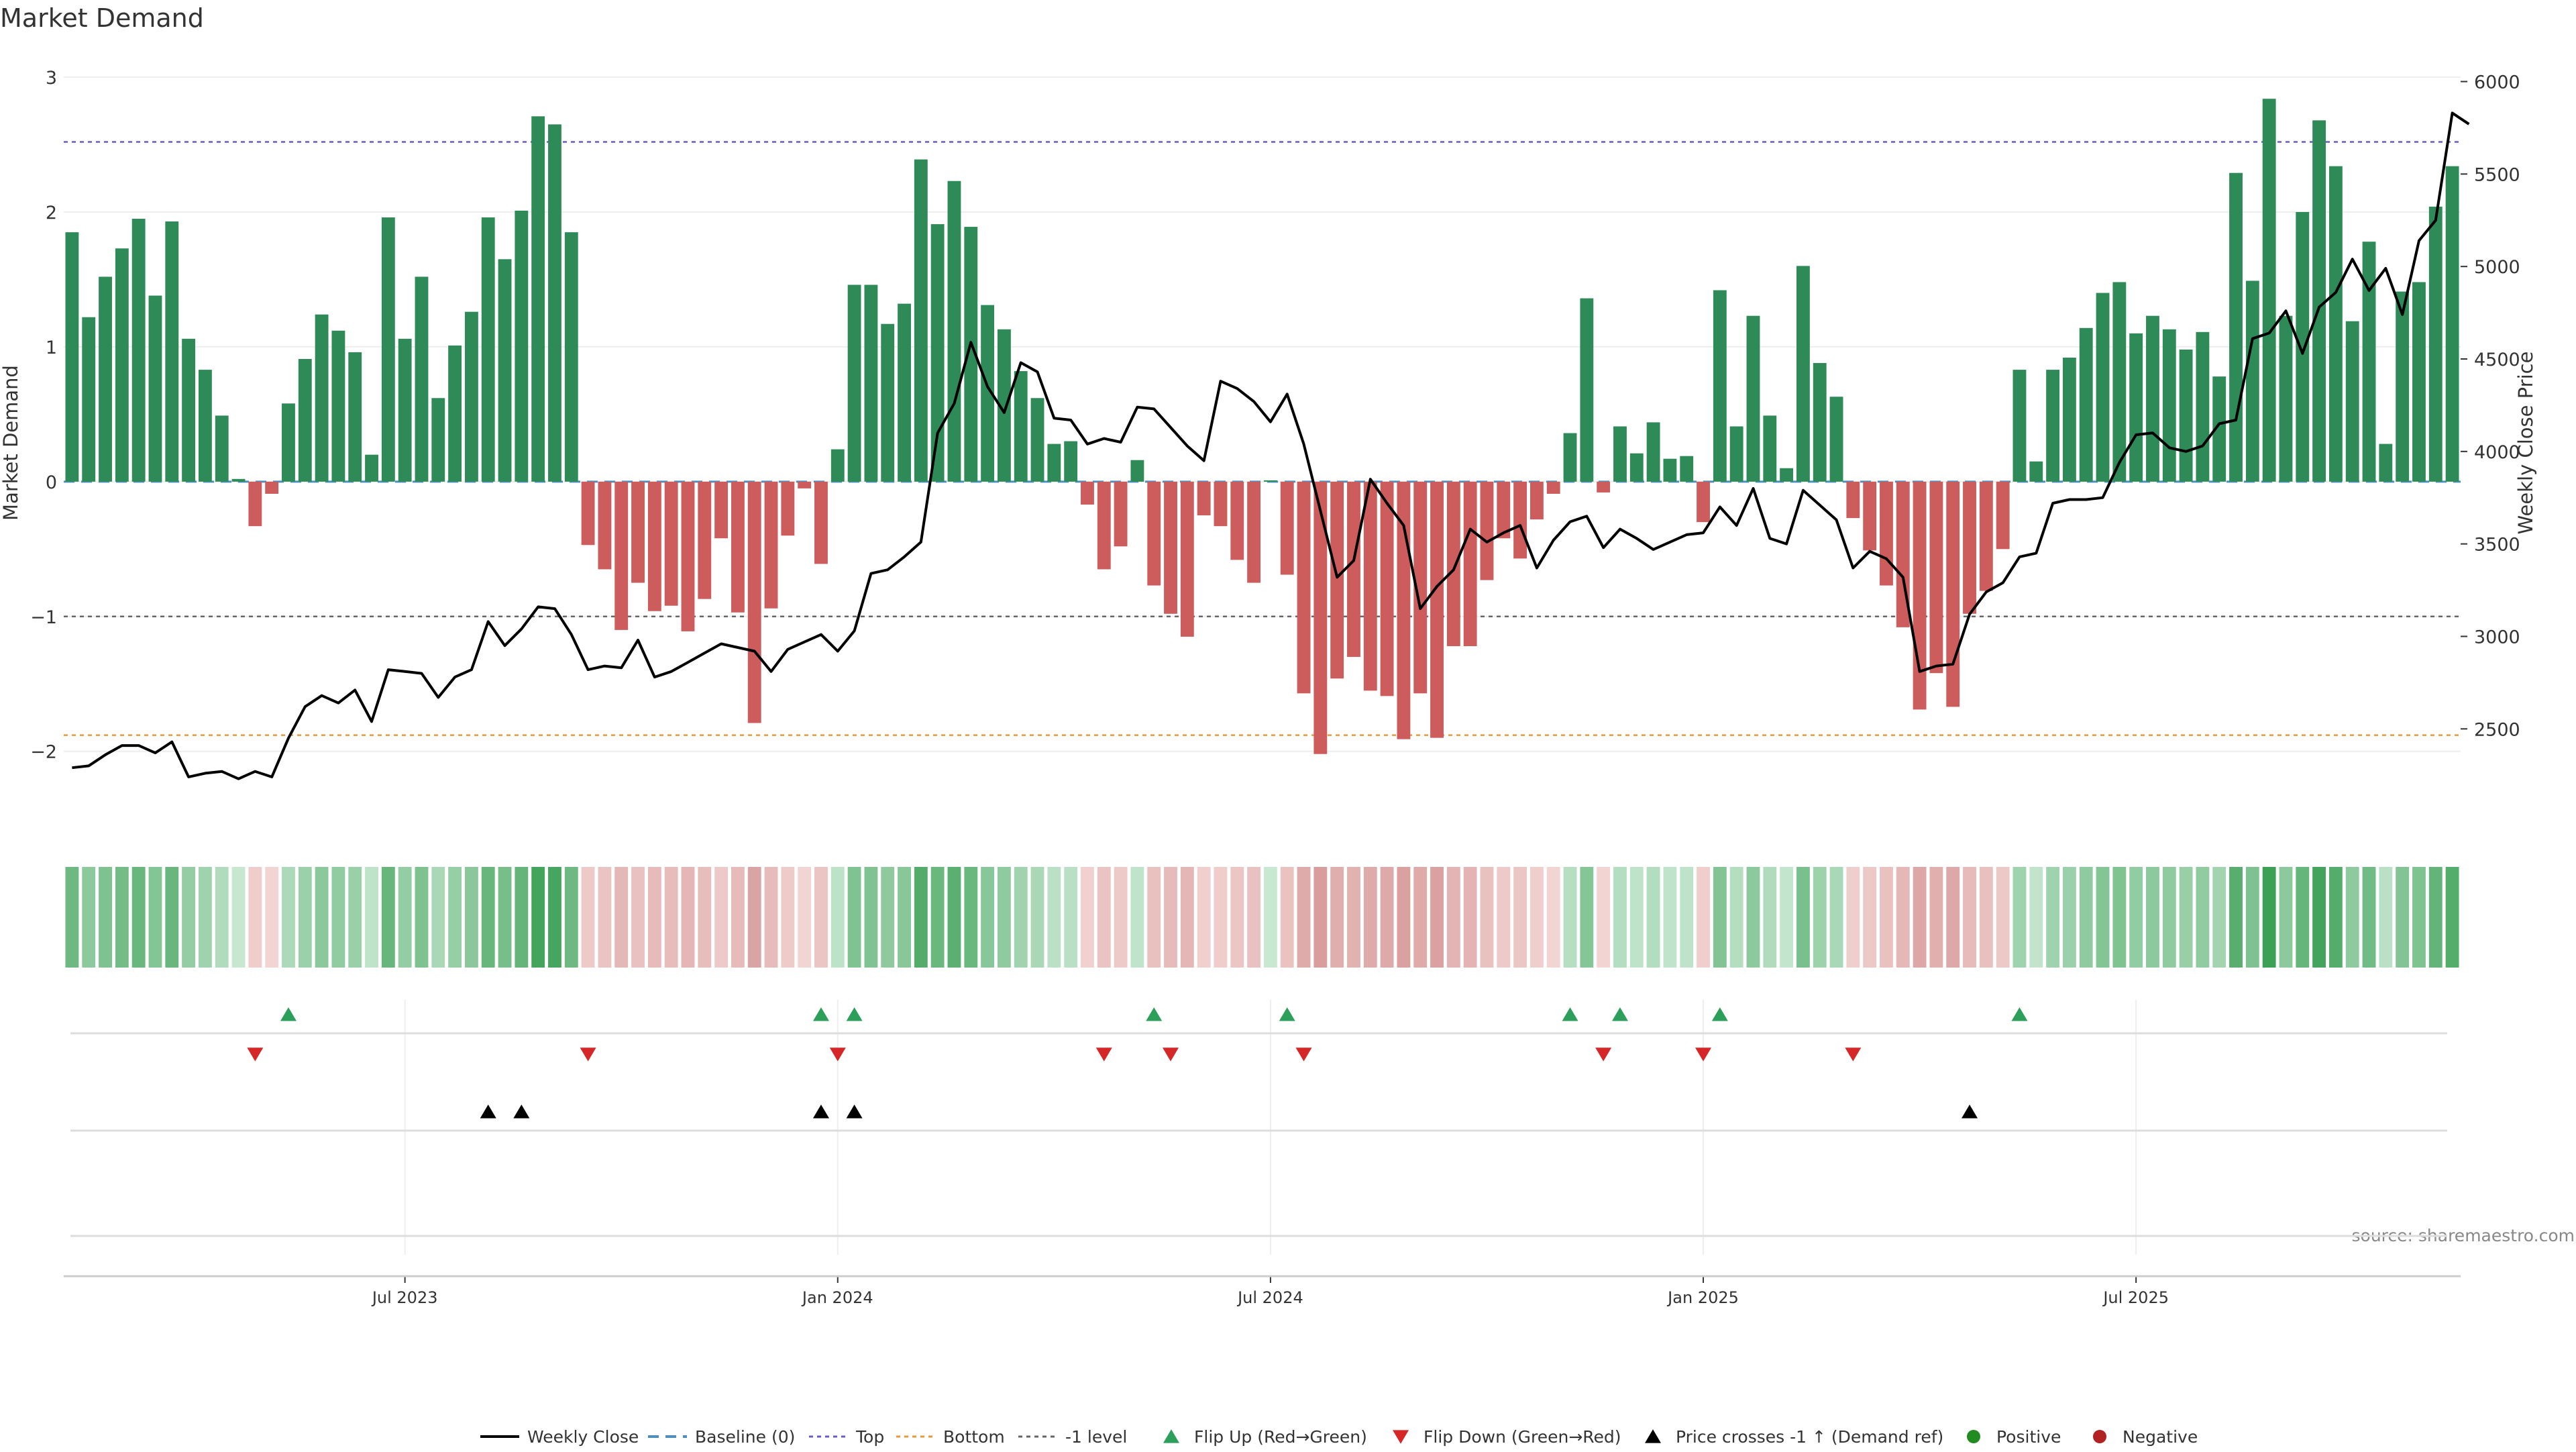 The width and height of the screenshot is (2576, 1452). What do you see at coordinates (2160, 1437) in the screenshot?
I see `legend-label: Negative` at bounding box center [2160, 1437].